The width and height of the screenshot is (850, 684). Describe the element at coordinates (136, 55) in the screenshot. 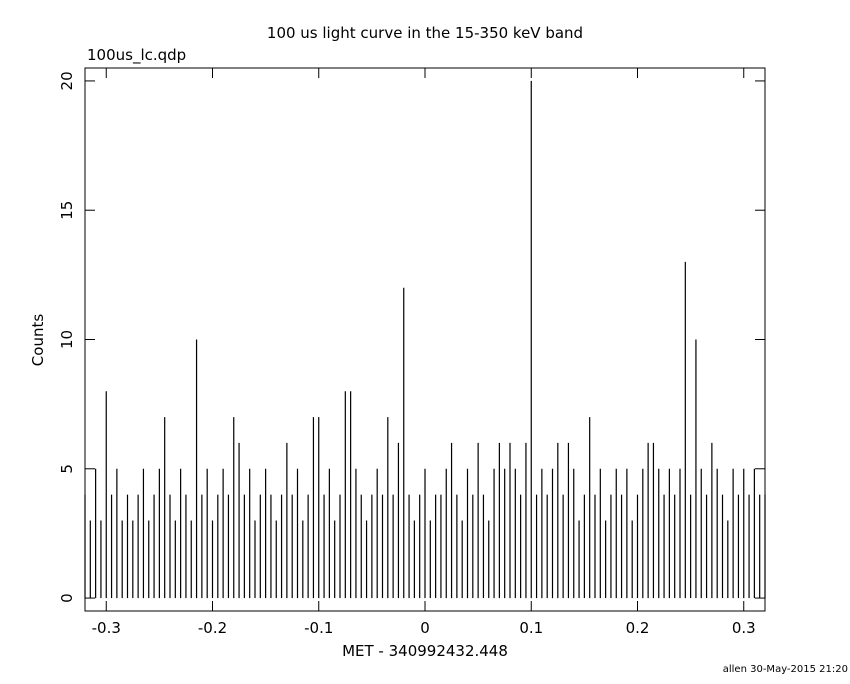

I see `chart-subtitle: 100us_lc.qdp` at that location.